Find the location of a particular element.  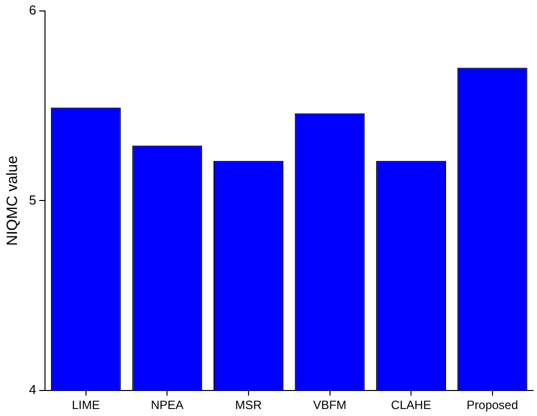

x-tick-label: Proposed is located at coordinates (492, 405).